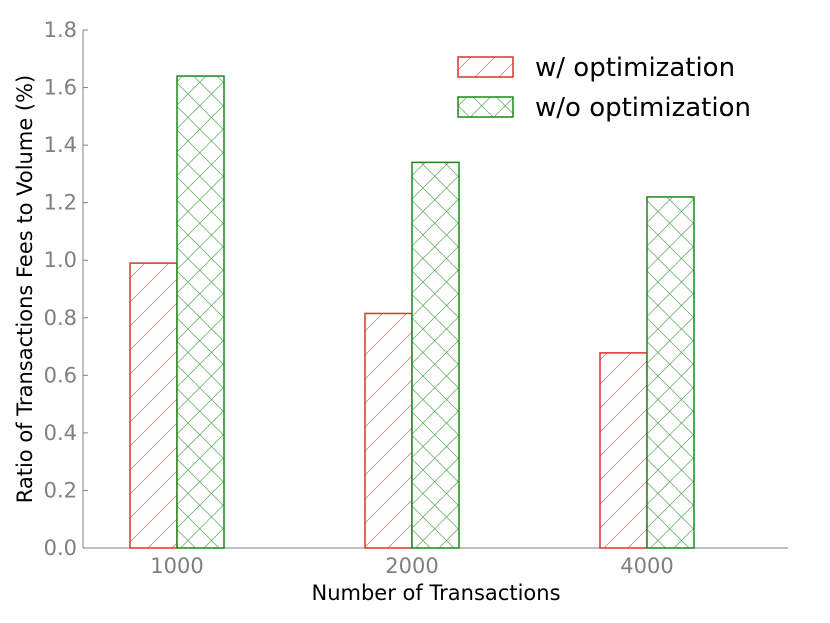 Image resolution: width=830 pixels, height=623 pixels. What do you see at coordinates (176, 566) in the screenshot?
I see `x-tick-label: 1000` at bounding box center [176, 566].